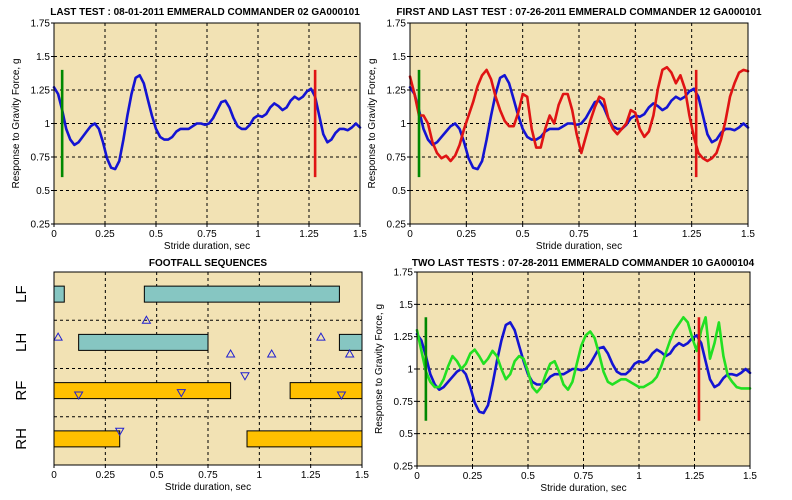 This screenshot has width=792, height=500. I want to click on lane-label: RH, so click(21, 439).